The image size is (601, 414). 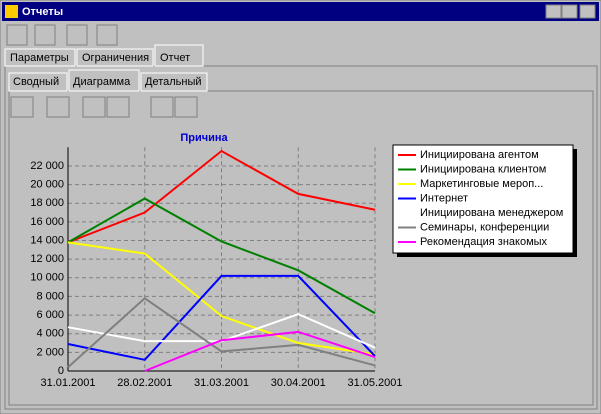 What do you see at coordinates (11, 11) in the screenshot?
I see `app-icon` at bounding box center [11, 11].